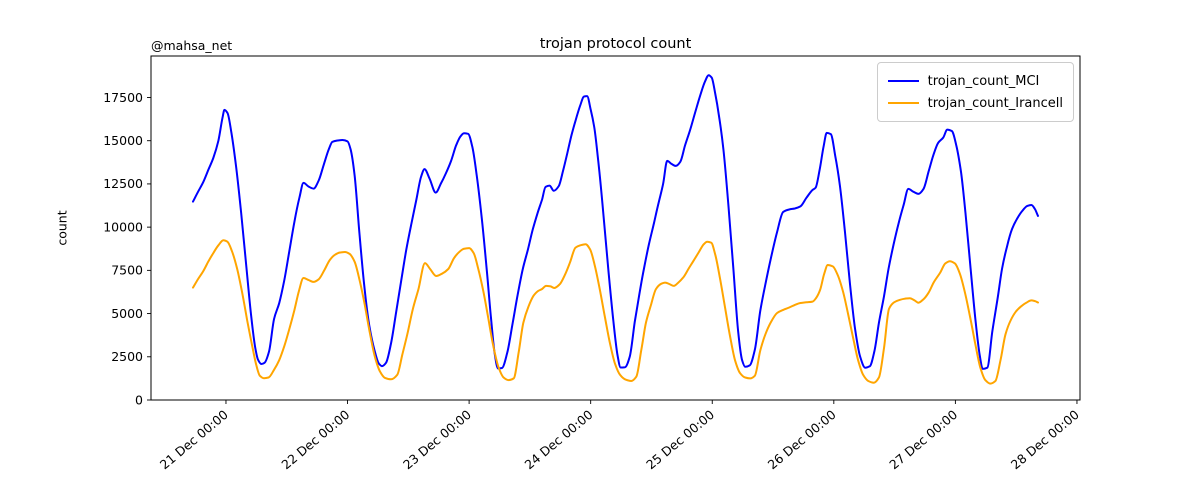  I want to click on legend-item: trojan_count_Irancell, so click(975, 103).